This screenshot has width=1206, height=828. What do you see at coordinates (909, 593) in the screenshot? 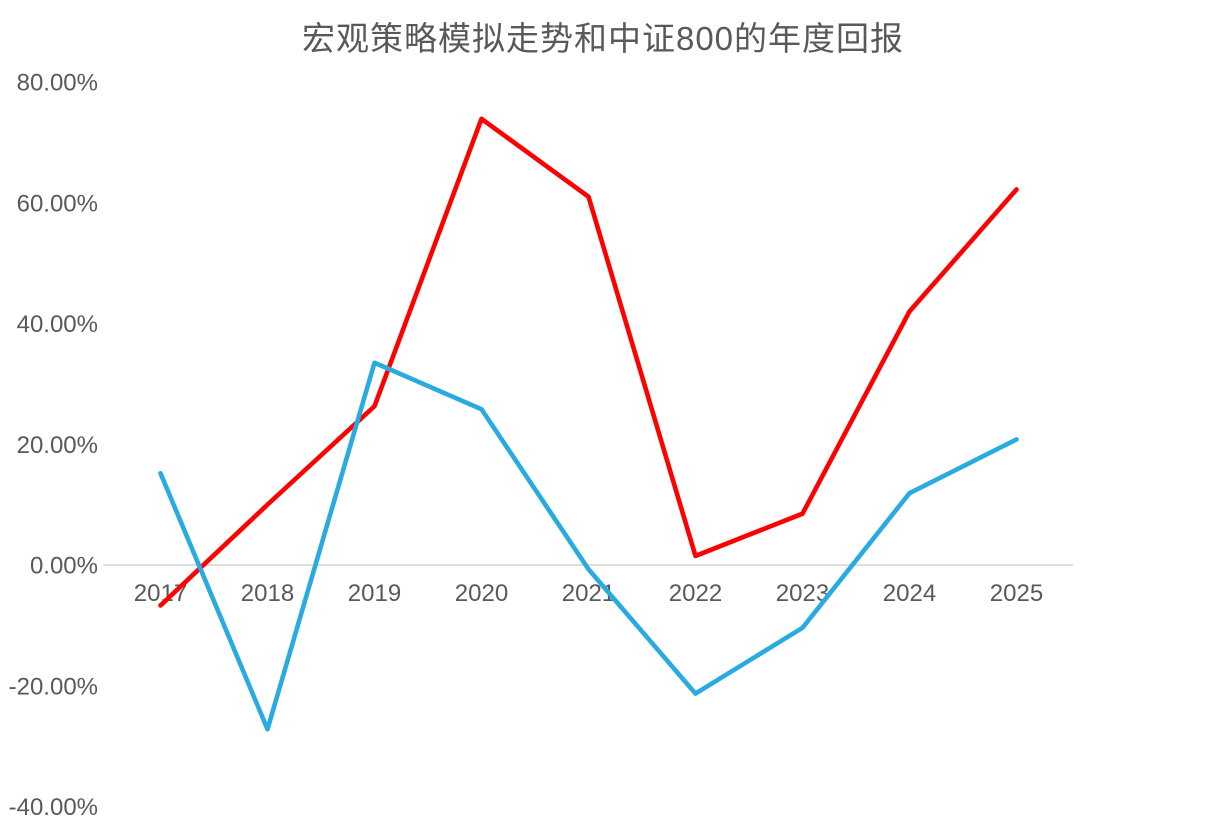
I see `x-axis-tick-label: 2024` at bounding box center [909, 593].